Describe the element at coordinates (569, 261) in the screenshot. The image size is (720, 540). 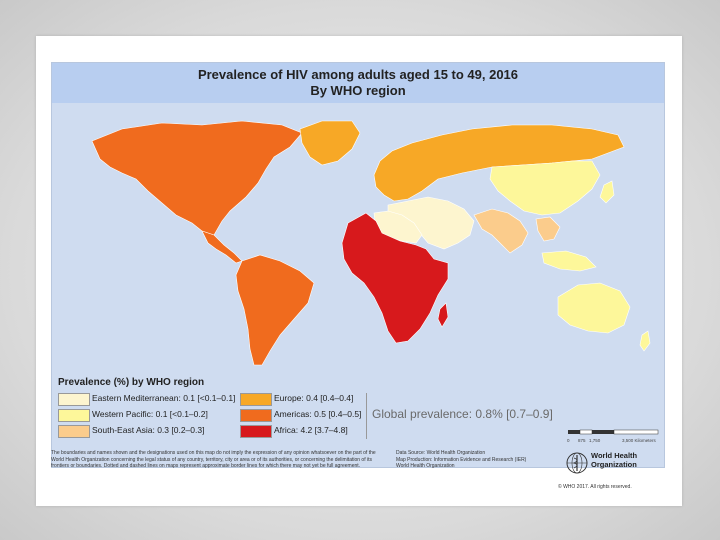
I see `region-western-pacific-islands` at that location.